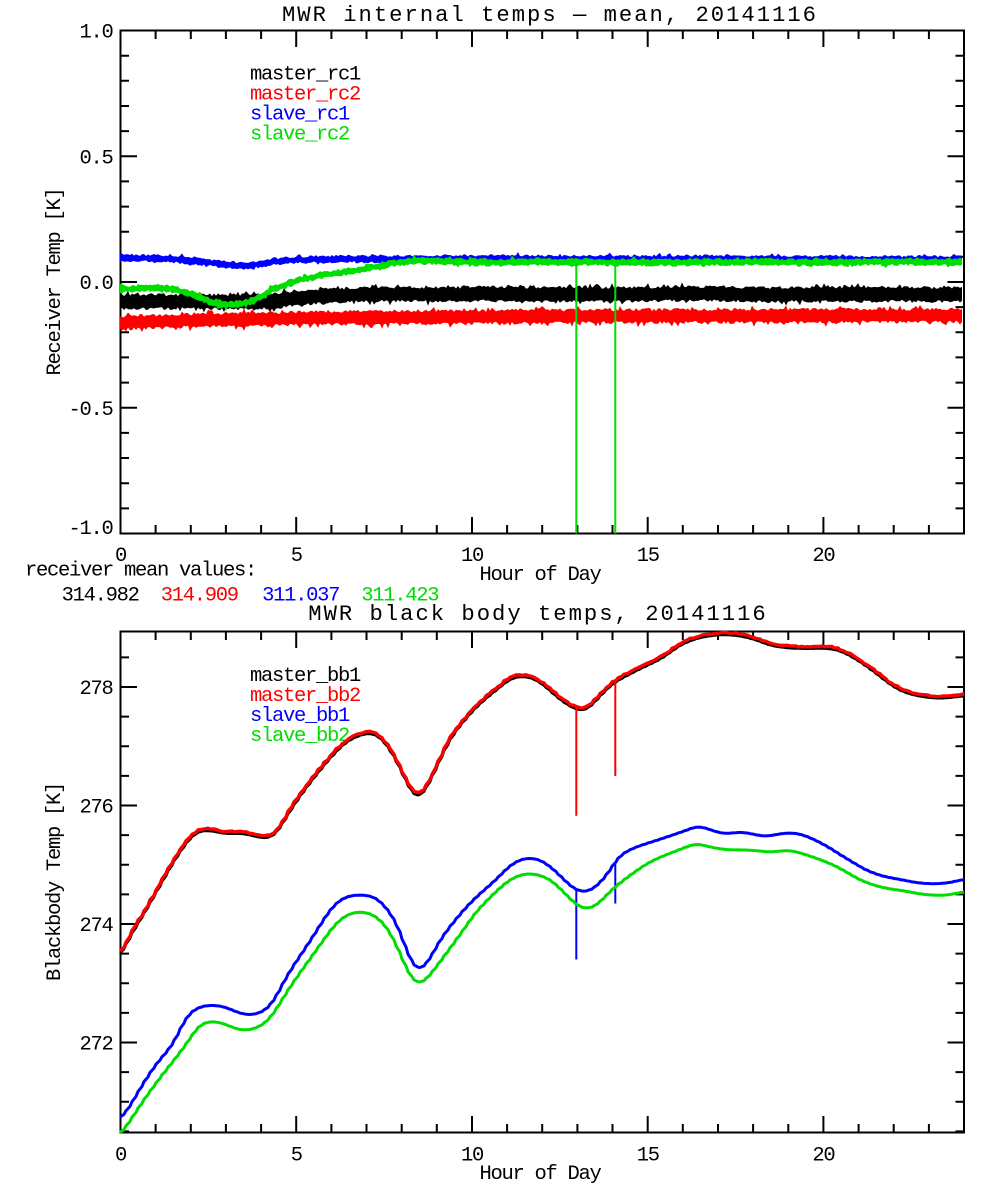 The height and width of the screenshot is (1200, 1000). What do you see at coordinates (95, 158) in the screenshot?
I see `svg-text: 0.5` at bounding box center [95, 158].